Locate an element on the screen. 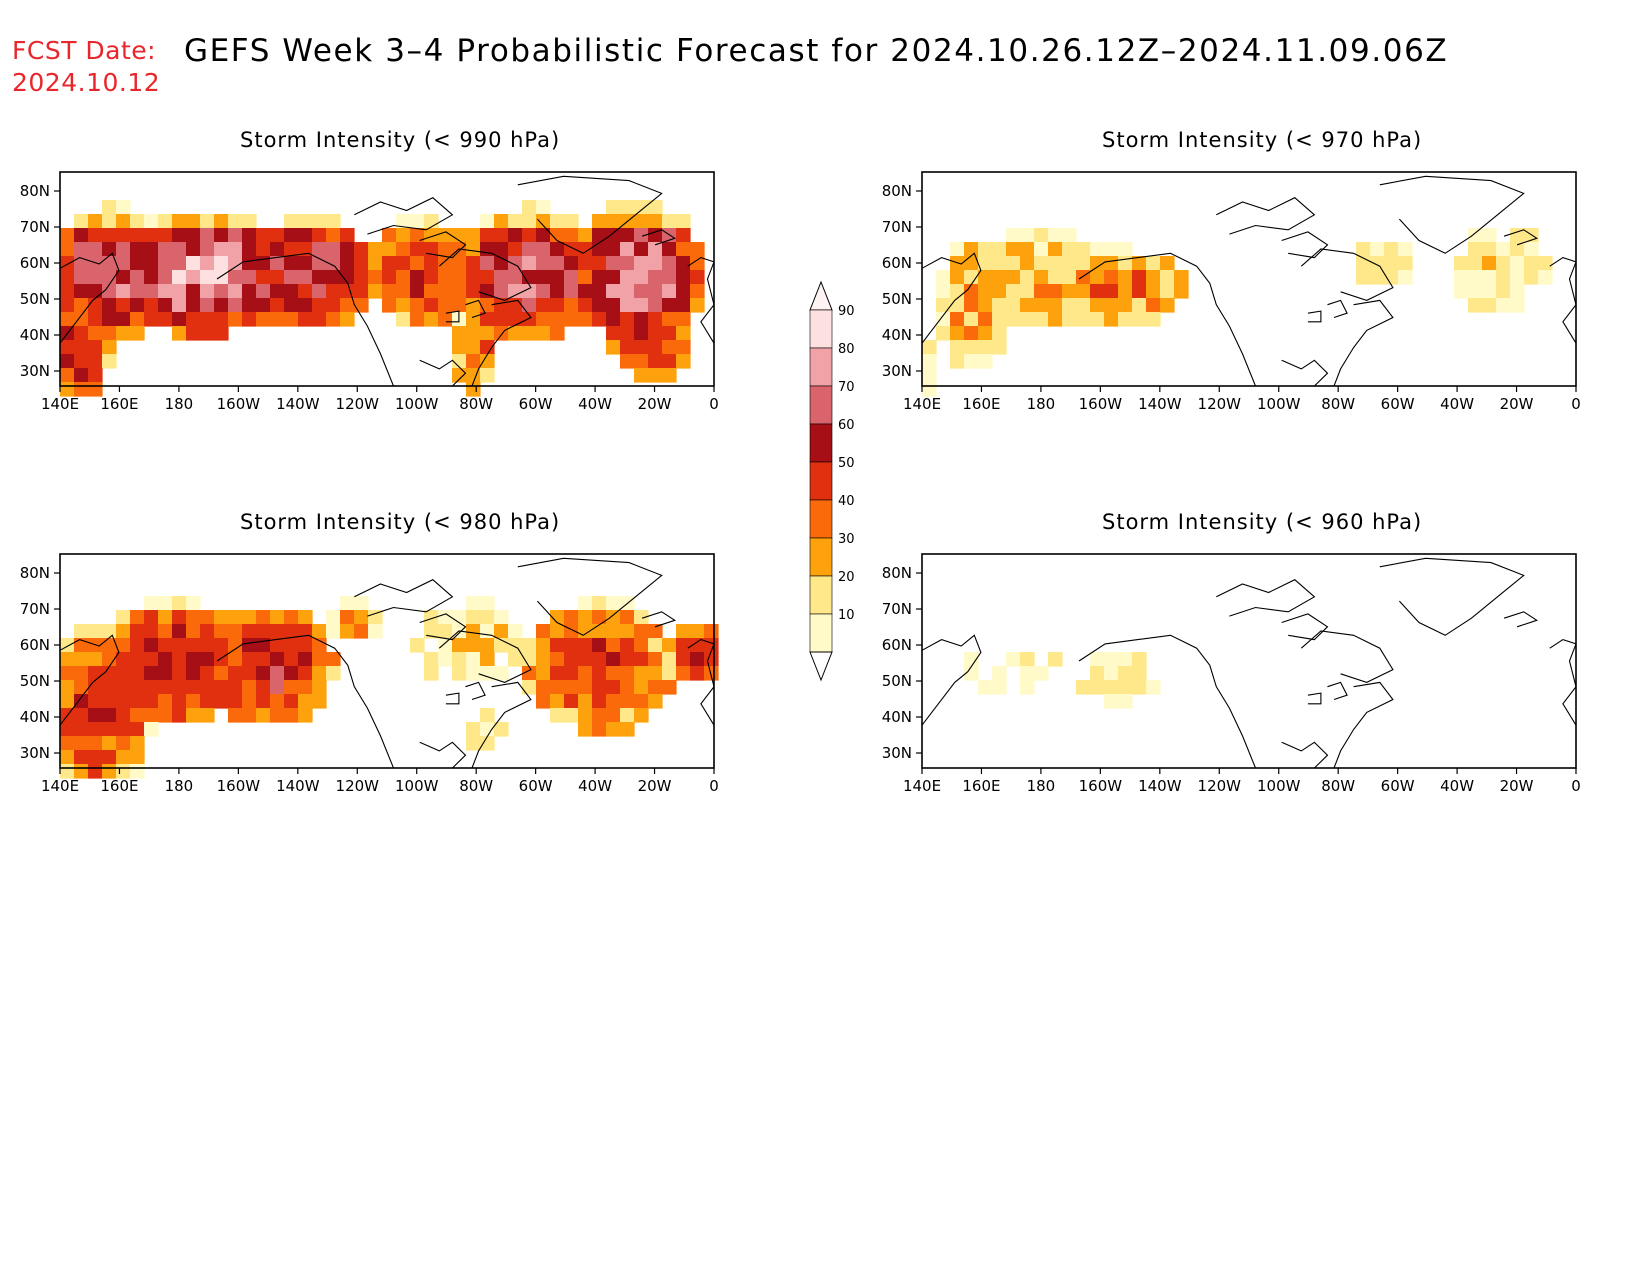 The width and height of the screenshot is (1650, 1275). lon-label: 160E is located at coordinates (981, 404).